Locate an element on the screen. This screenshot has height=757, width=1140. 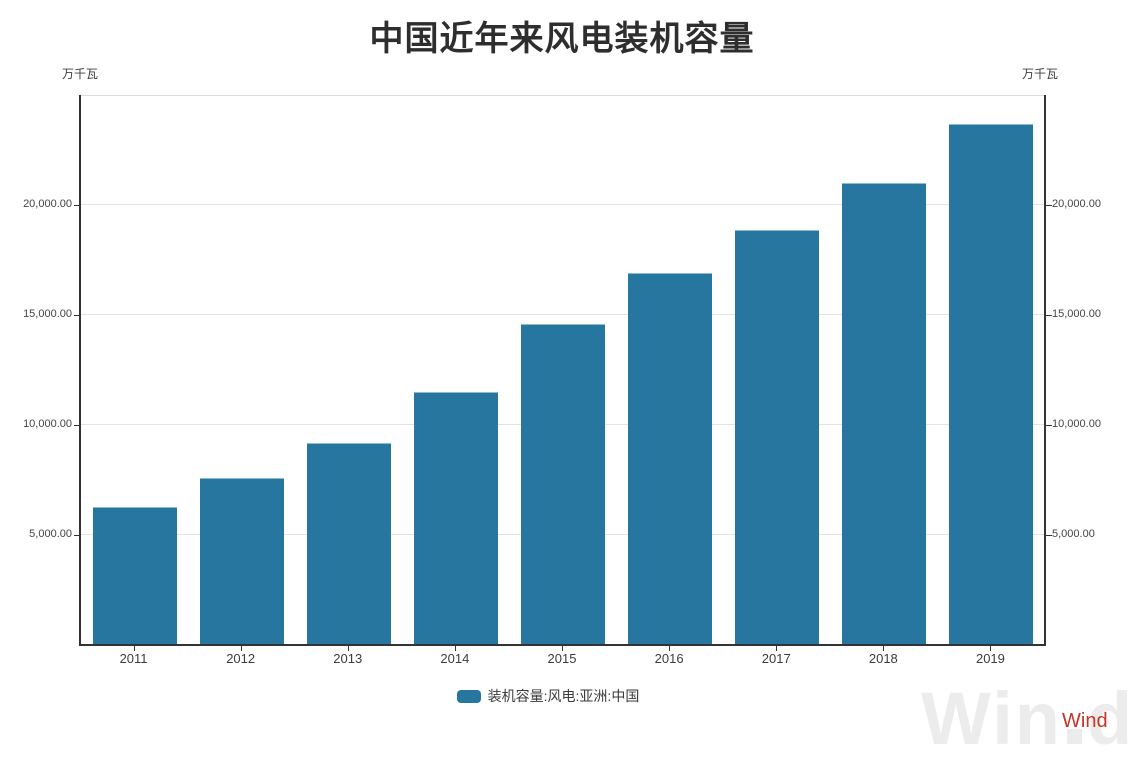
bar-2019 is located at coordinates (990, 384).